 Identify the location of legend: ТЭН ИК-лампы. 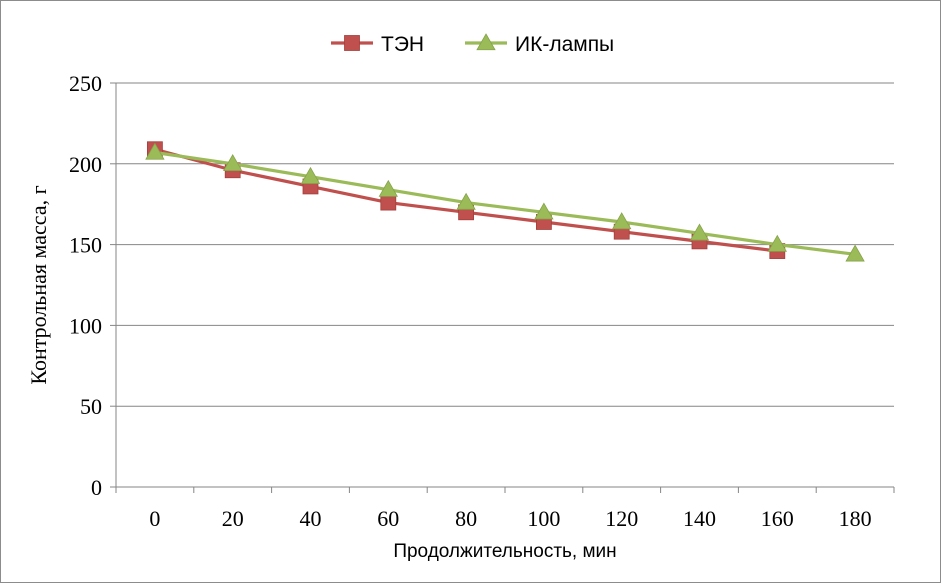
(472, 44).